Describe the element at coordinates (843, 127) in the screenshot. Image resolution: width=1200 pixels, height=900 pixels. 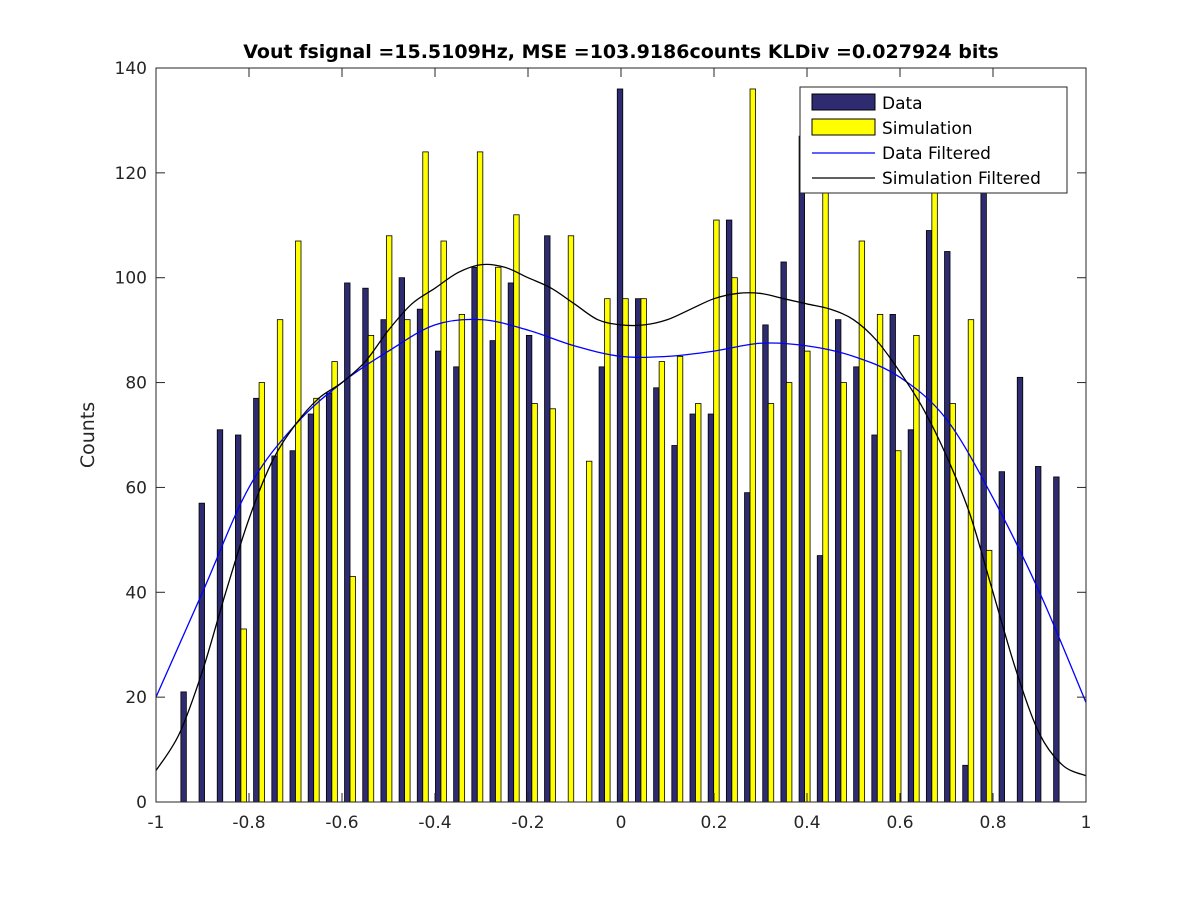
I see `legend-swatch-simulation` at that location.